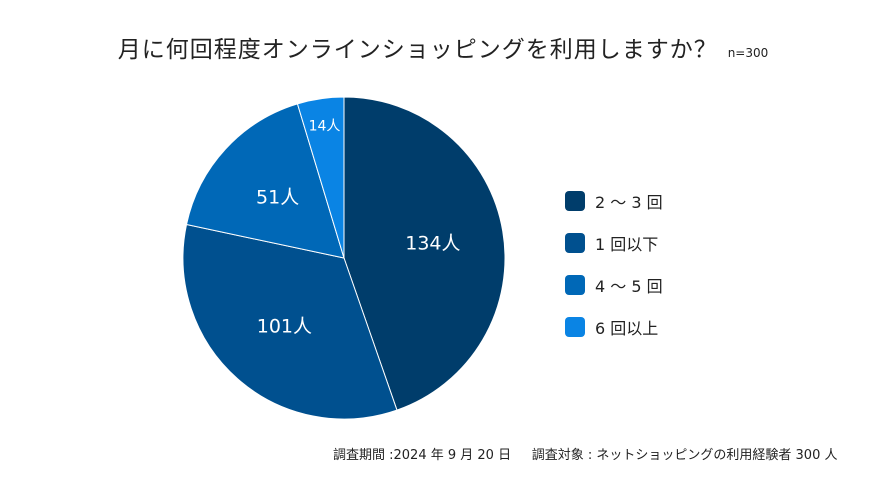 This screenshot has height=487, width=886. What do you see at coordinates (277, 198) in the screenshot?
I see `data-label: 51人` at bounding box center [277, 198].